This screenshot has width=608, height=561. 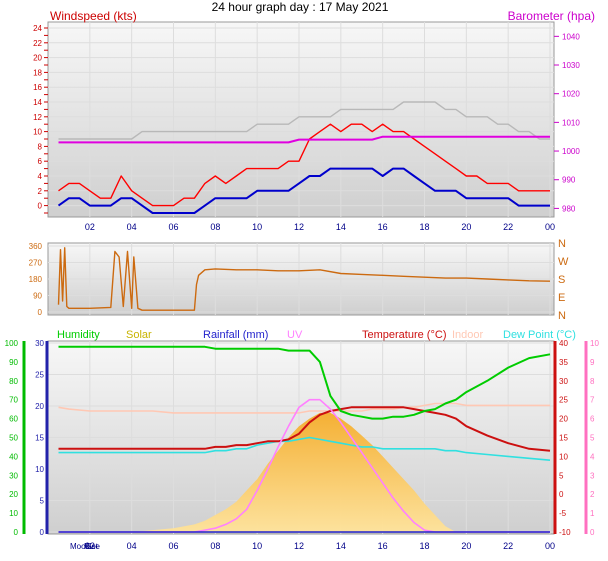 I want to click on y-tick-label: 2, so click(x=40, y=191).